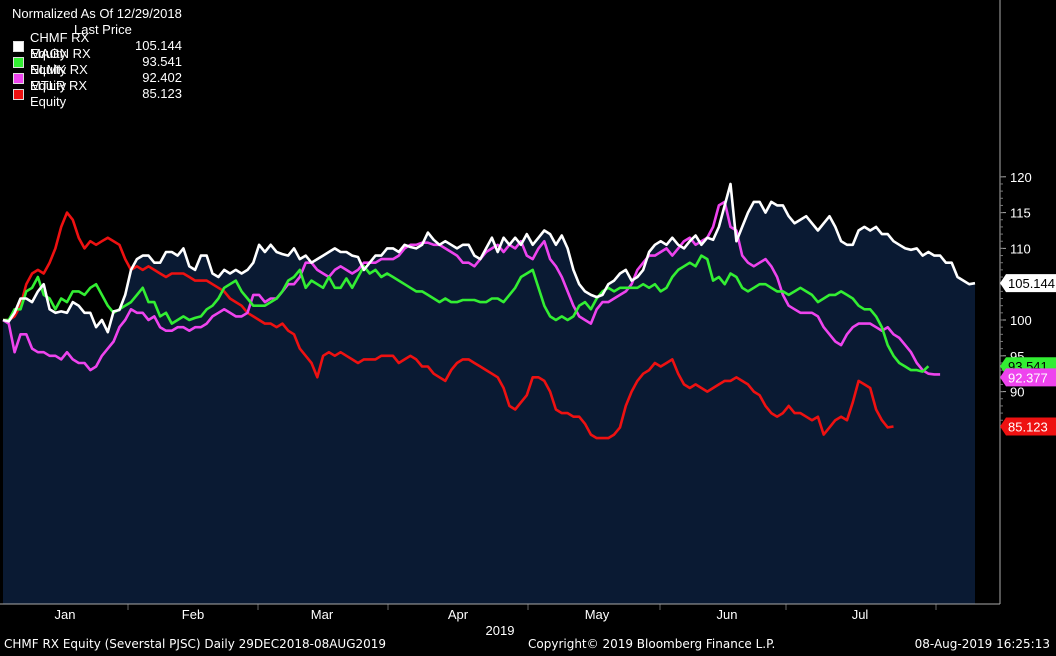 The width and height of the screenshot is (1056, 656). Describe the element at coordinates (103, 29) in the screenshot. I see `chart-subtitle: Last Price` at that location.